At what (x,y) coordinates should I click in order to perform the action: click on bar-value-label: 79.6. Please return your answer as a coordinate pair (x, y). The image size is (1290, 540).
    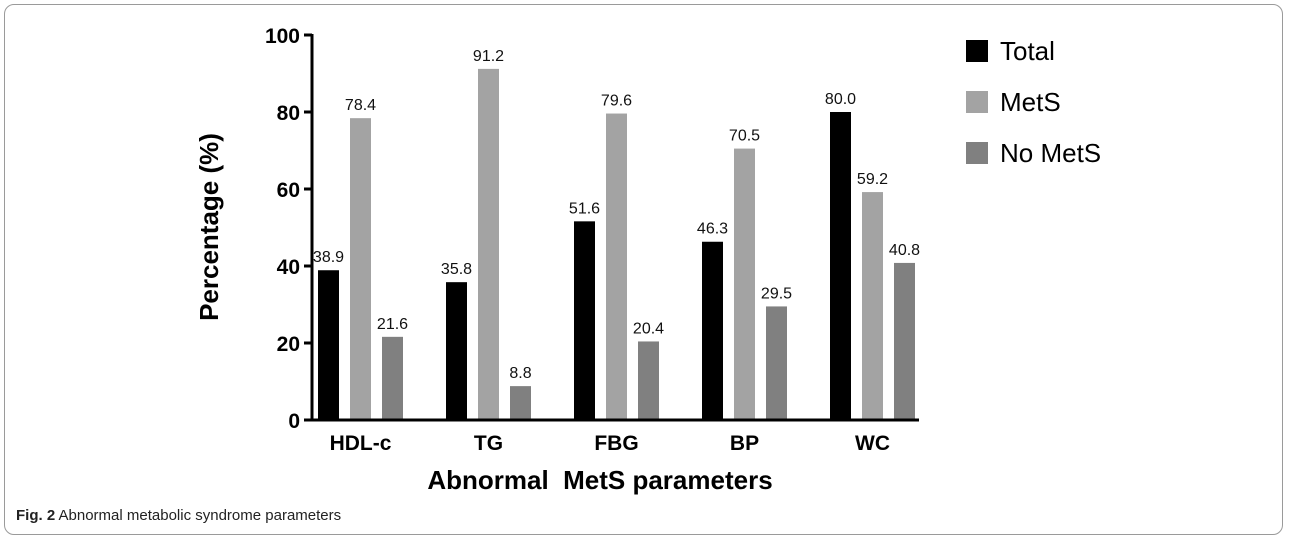
    Looking at the image, I should click on (616, 101).